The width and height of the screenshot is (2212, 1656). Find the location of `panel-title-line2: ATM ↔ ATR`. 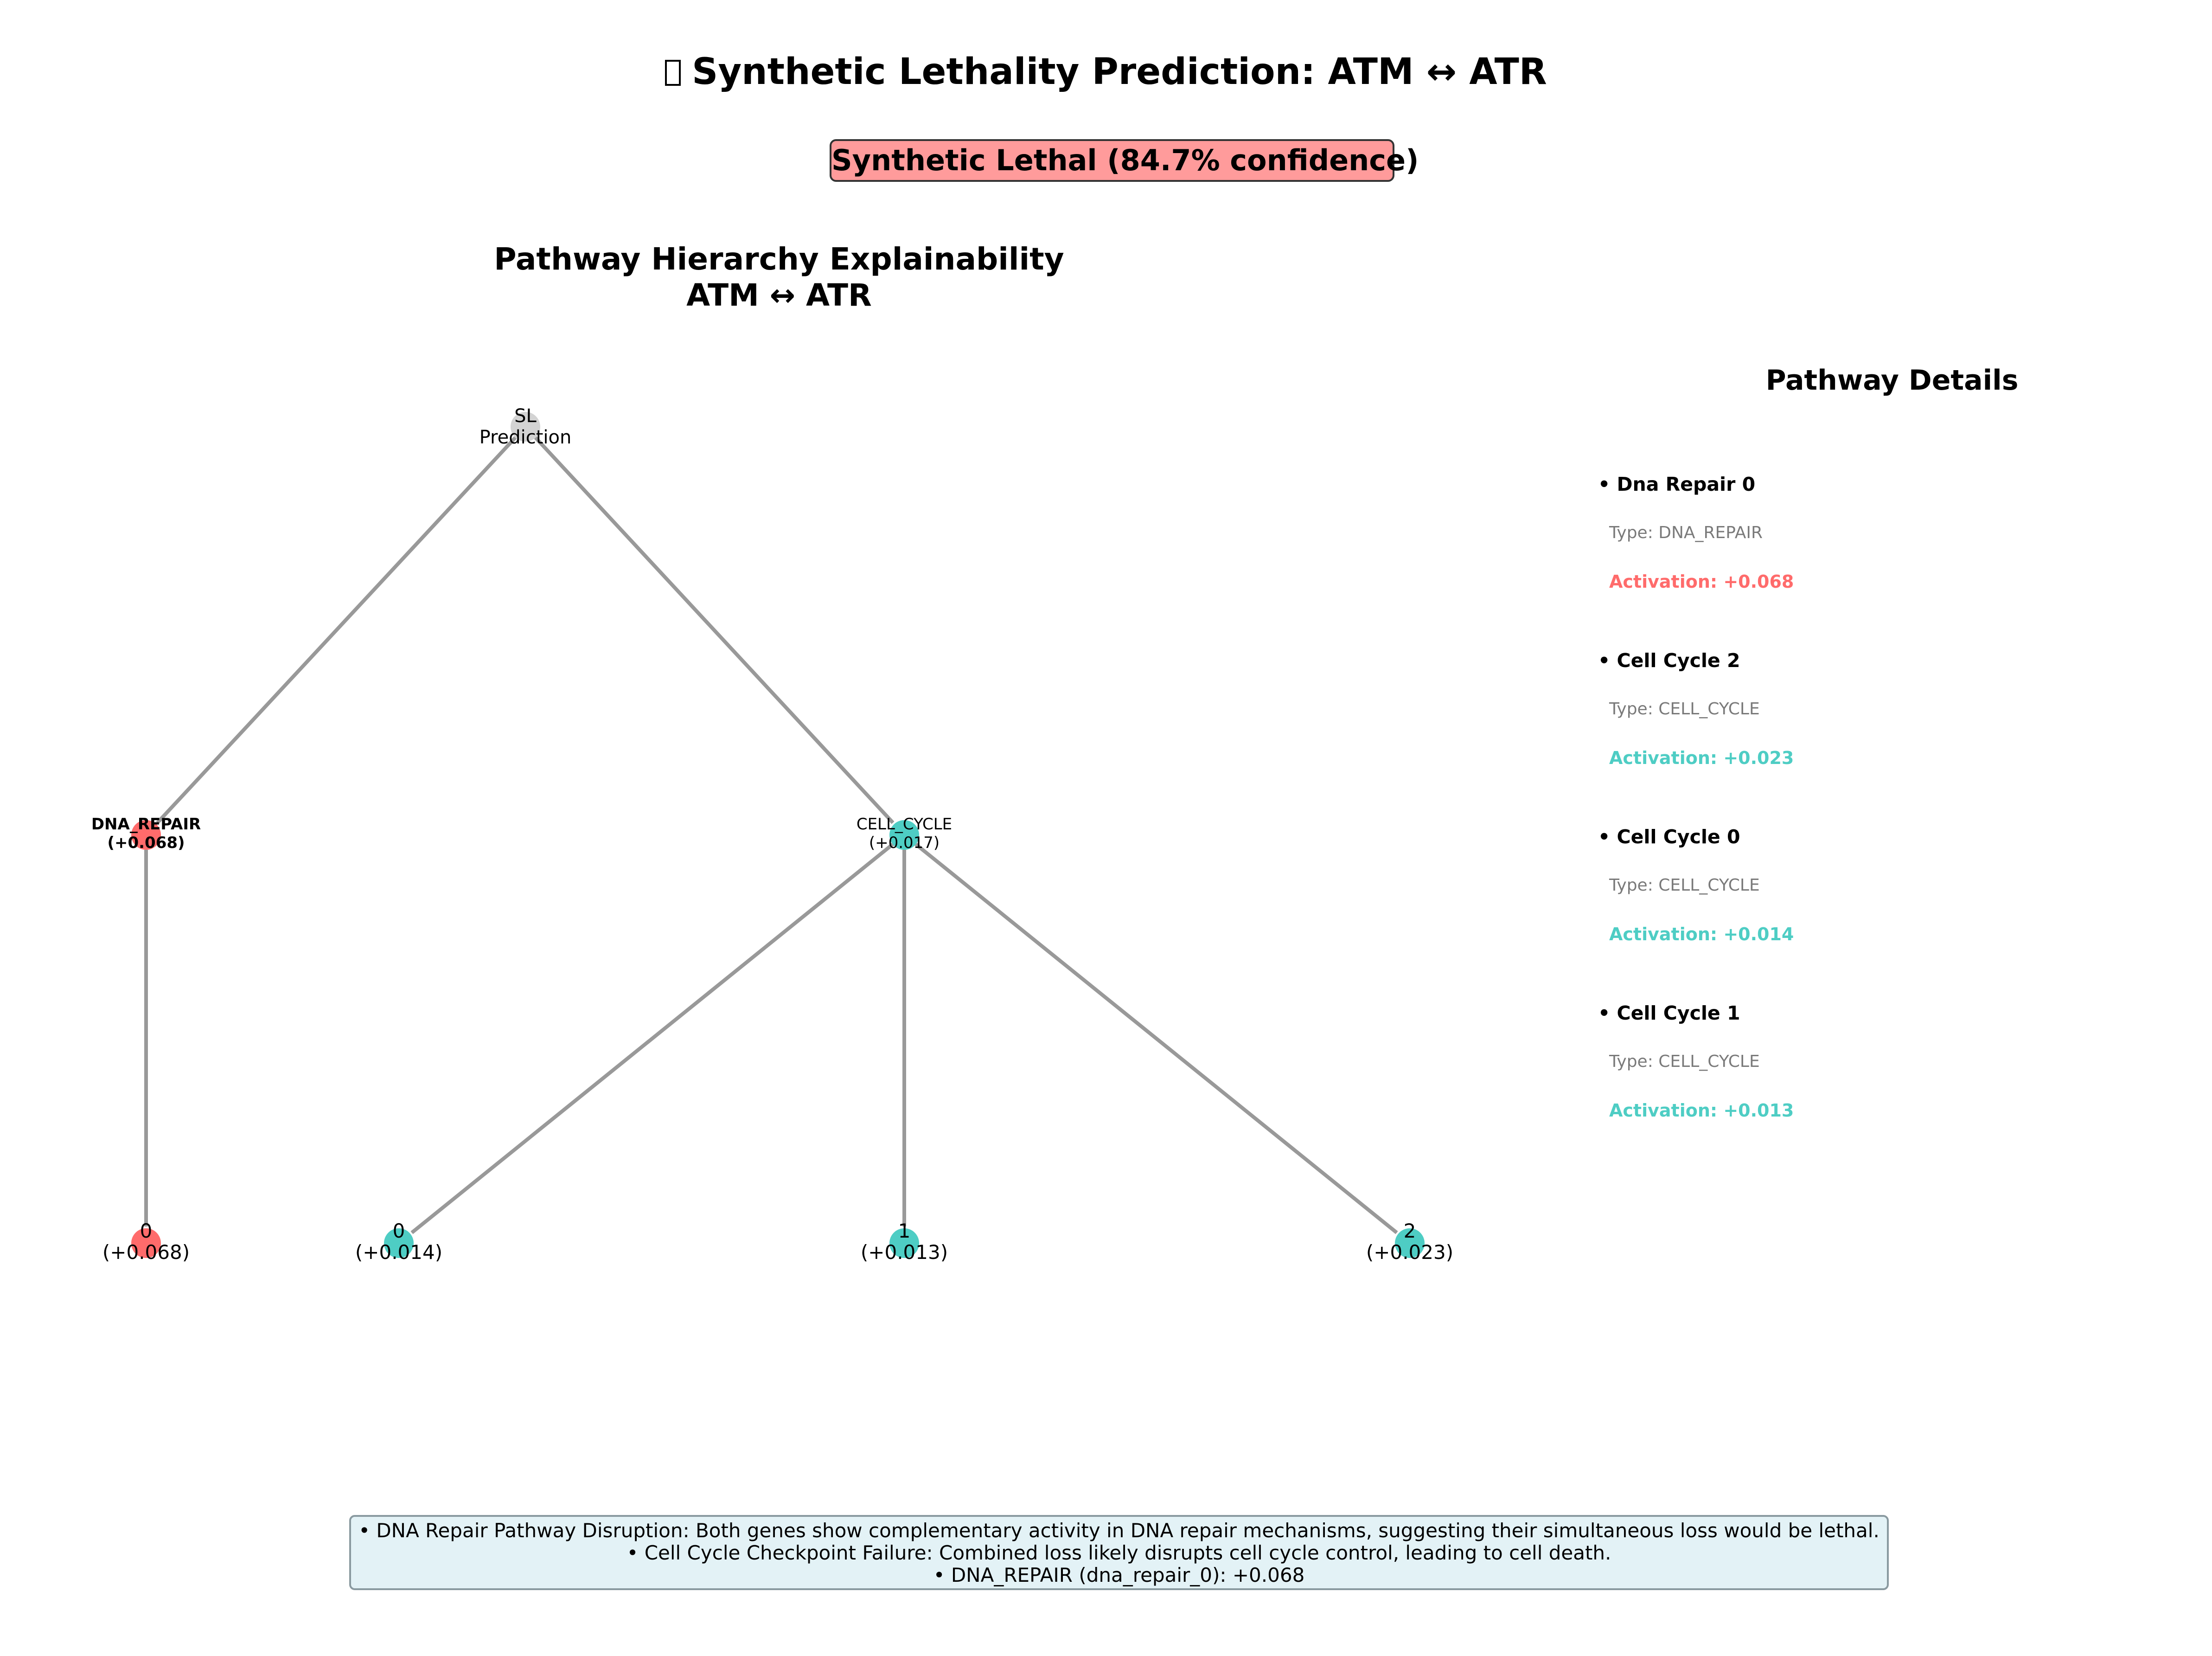

panel-title-line2: ATM ↔ ATR is located at coordinates (779, 295).